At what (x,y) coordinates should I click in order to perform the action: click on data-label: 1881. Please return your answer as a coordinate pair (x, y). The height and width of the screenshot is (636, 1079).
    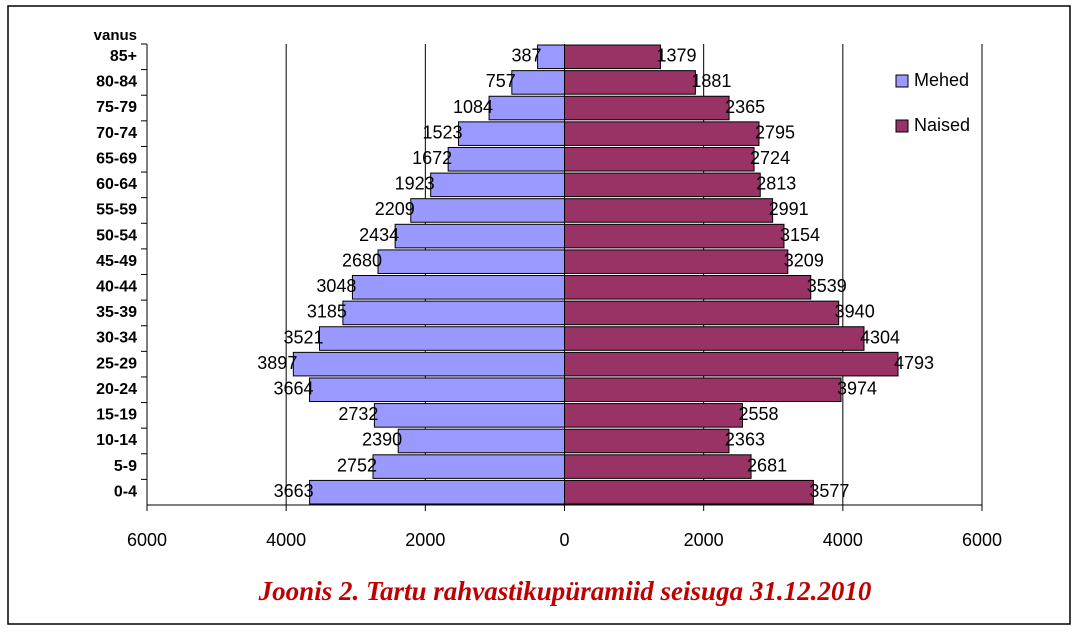
    Looking at the image, I should click on (711, 81).